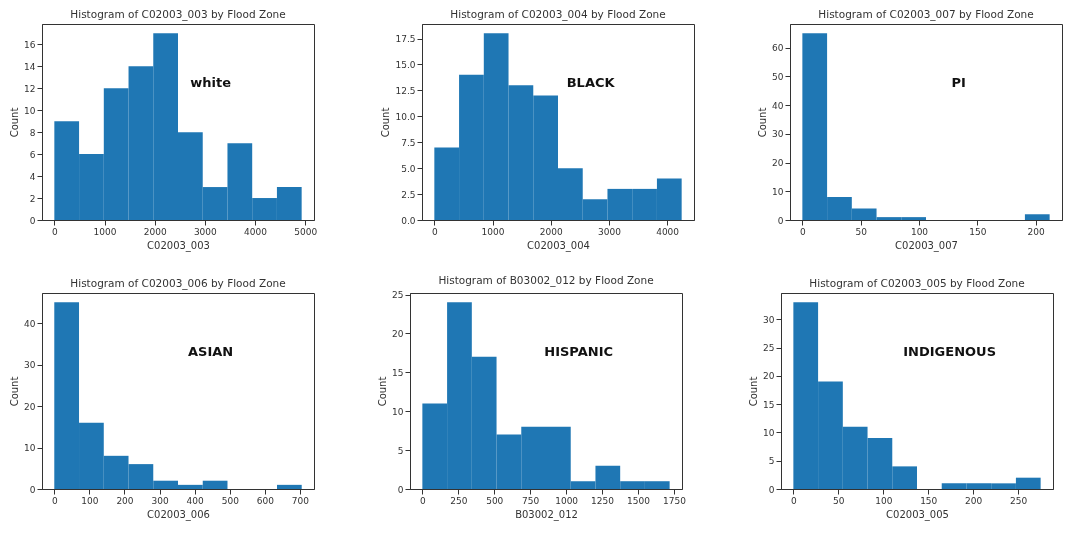 Image resolution: width=1084 pixels, height=545 pixels. Describe the element at coordinates (639, 500) in the screenshot. I see `x-tick-label: 1500` at that location.